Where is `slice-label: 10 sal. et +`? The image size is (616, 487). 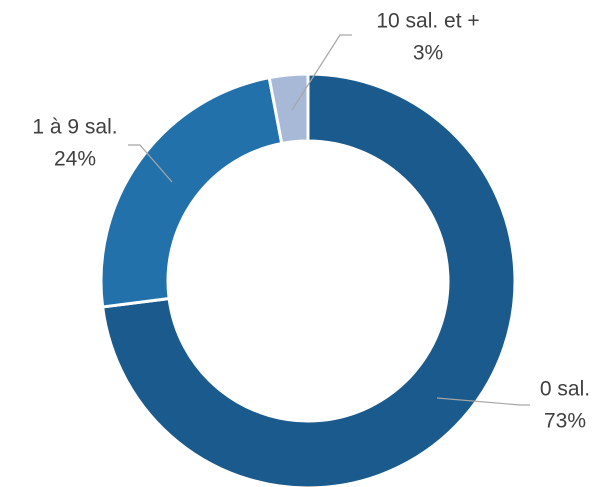 slice-label: 10 sal. et + is located at coordinates (427, 21).